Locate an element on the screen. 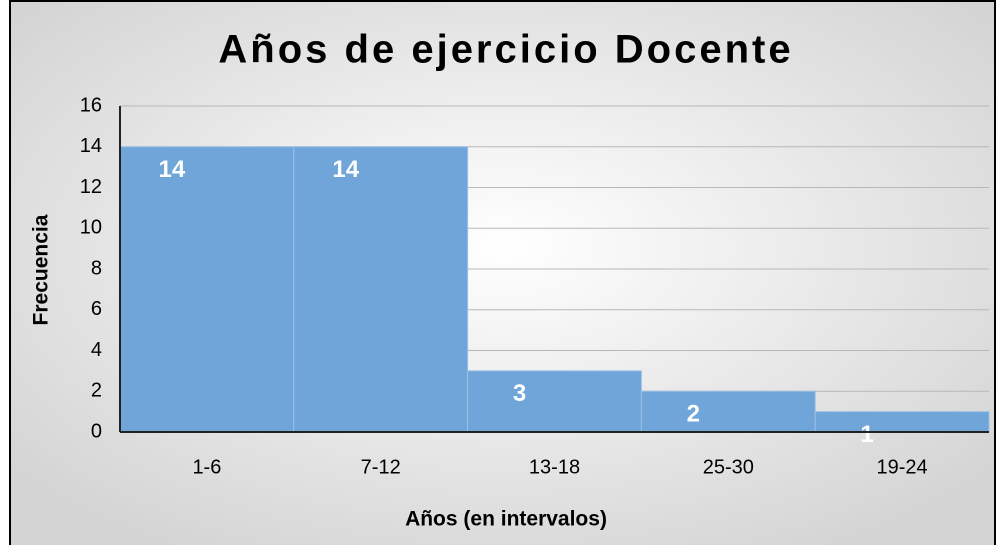  y-tick-label: 4 is located at coordinates (96, 350).